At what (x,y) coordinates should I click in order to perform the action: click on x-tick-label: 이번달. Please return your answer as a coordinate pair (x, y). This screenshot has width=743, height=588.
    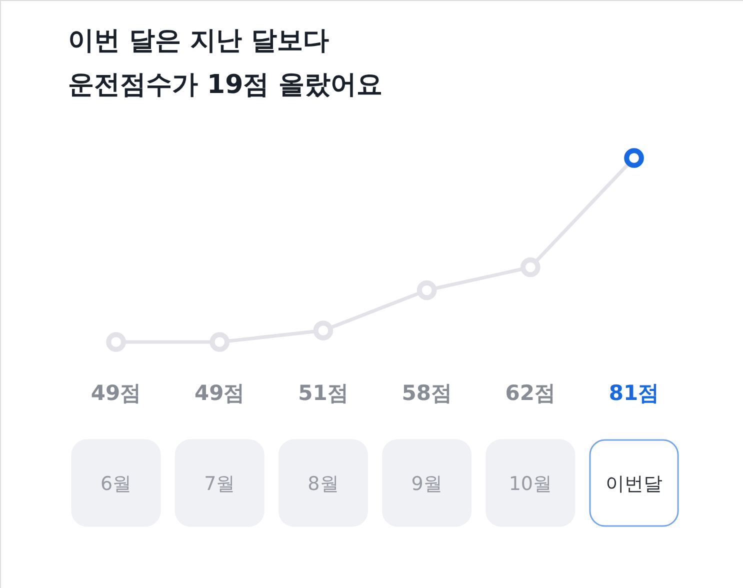
    Looking at the image, I should click on (634, 484).